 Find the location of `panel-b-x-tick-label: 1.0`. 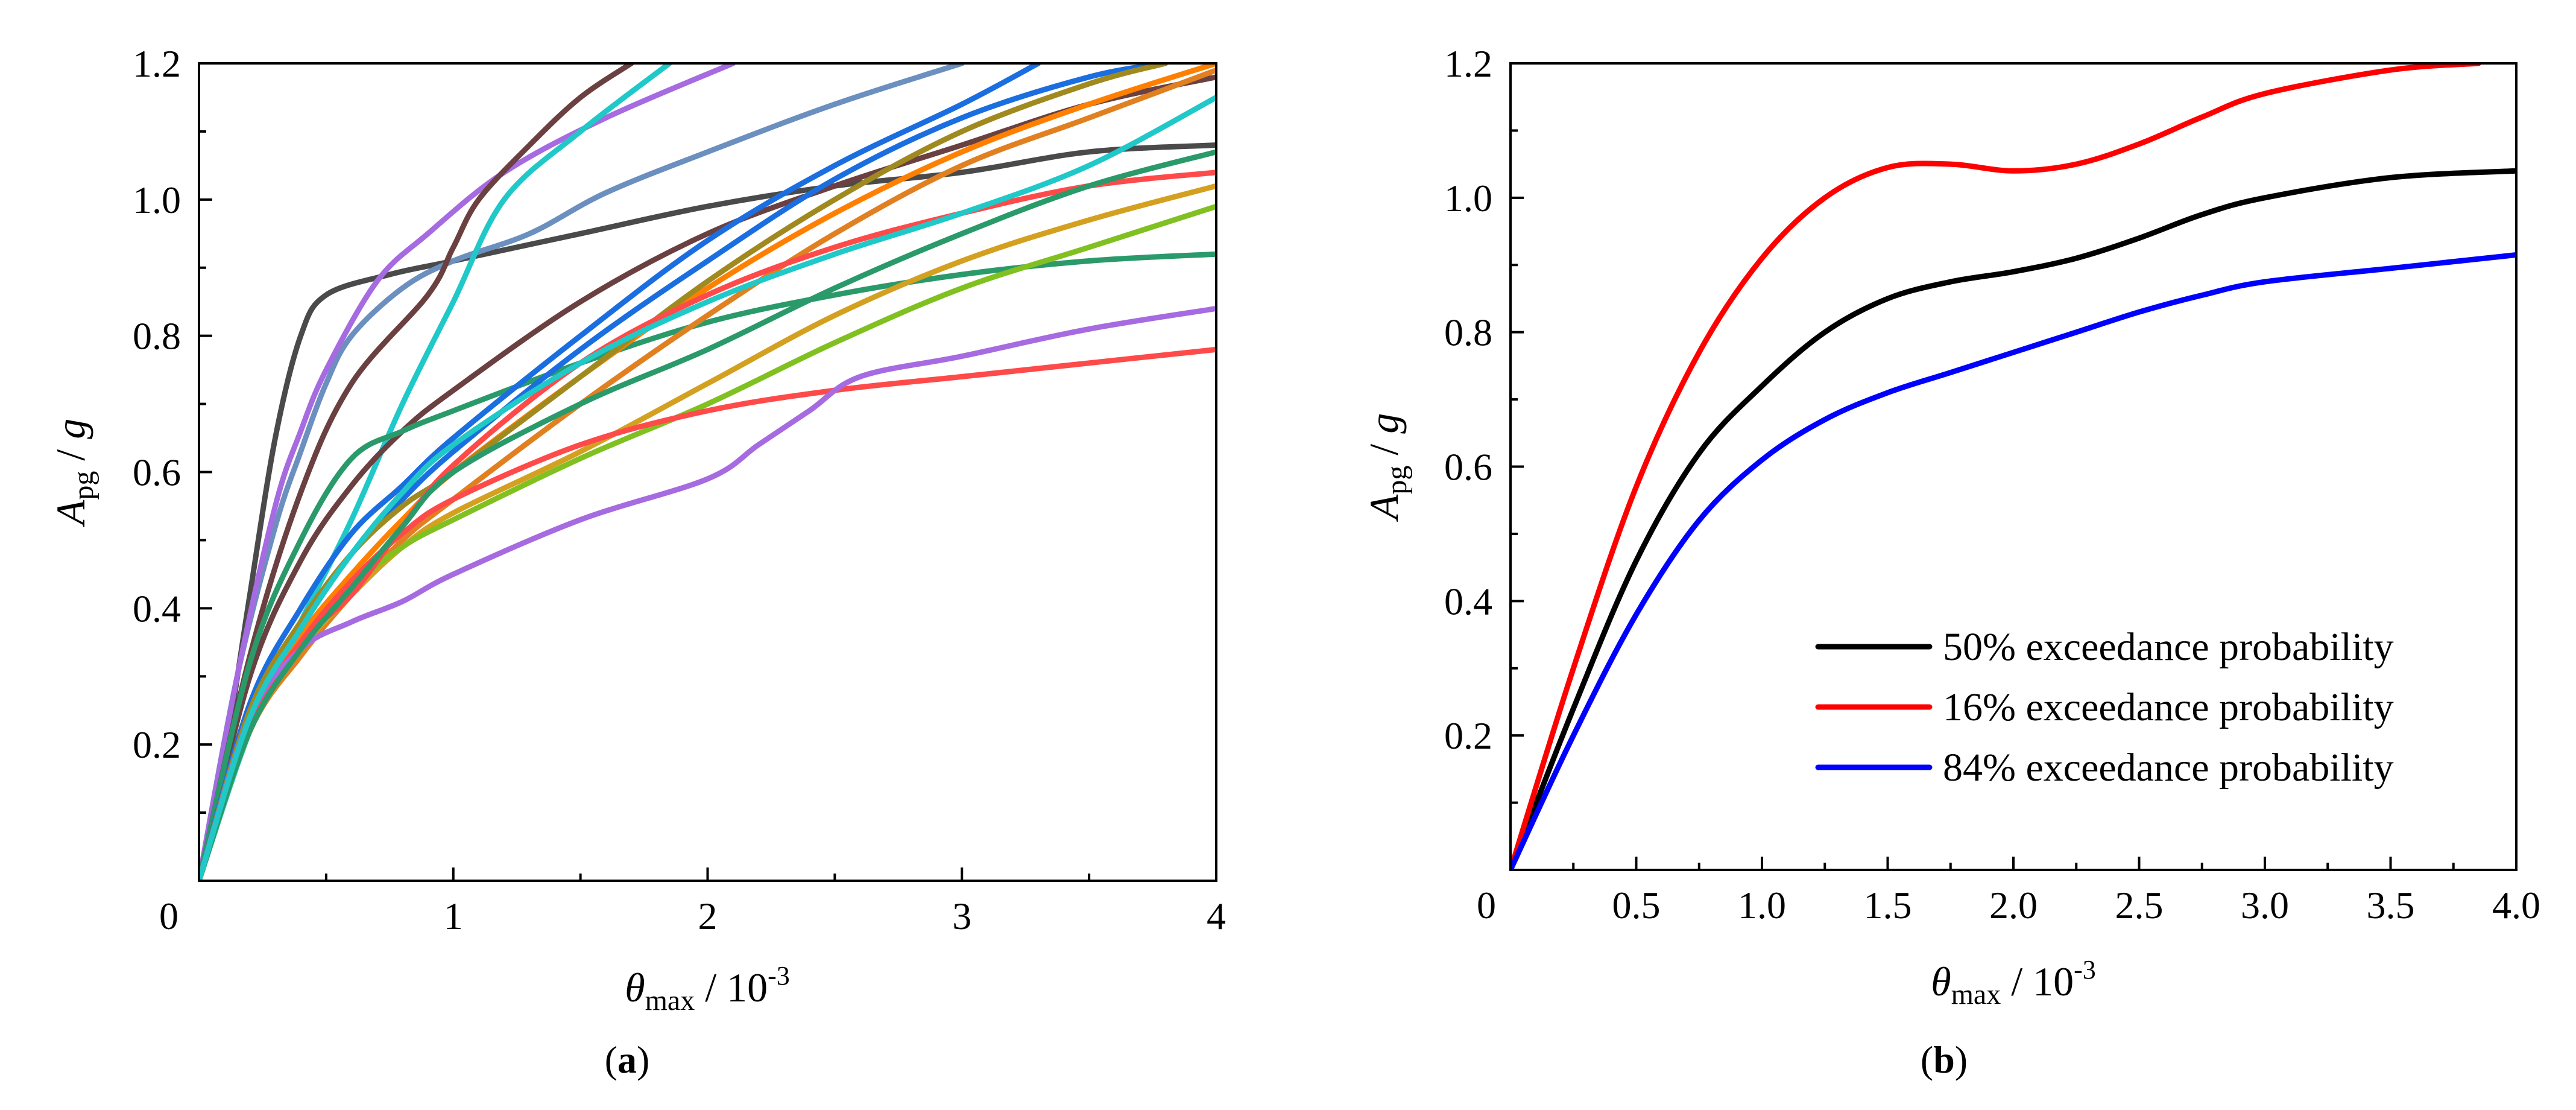

panel-b-x-tick-label: 1.0 is located at coordinates (1762, 905).